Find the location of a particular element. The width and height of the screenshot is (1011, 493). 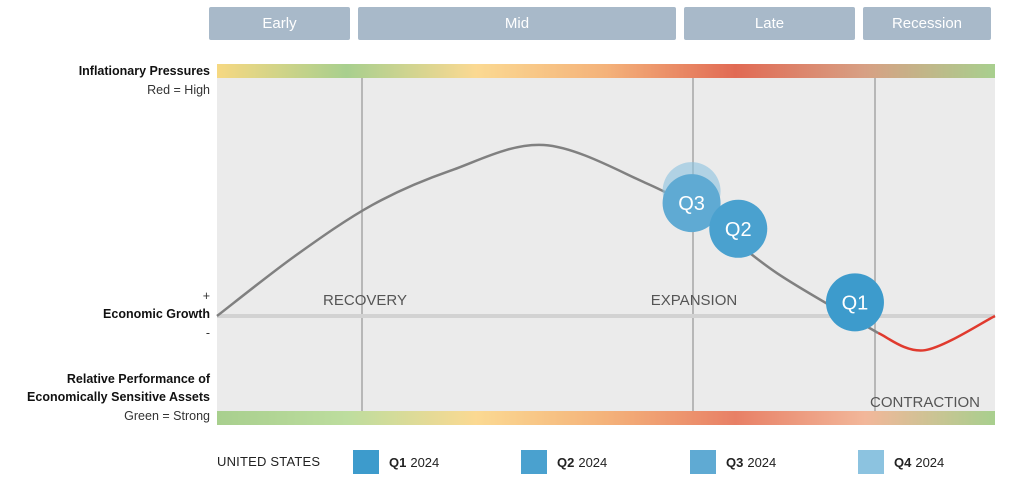

contraction-curve is located at coordinates (936, 333).